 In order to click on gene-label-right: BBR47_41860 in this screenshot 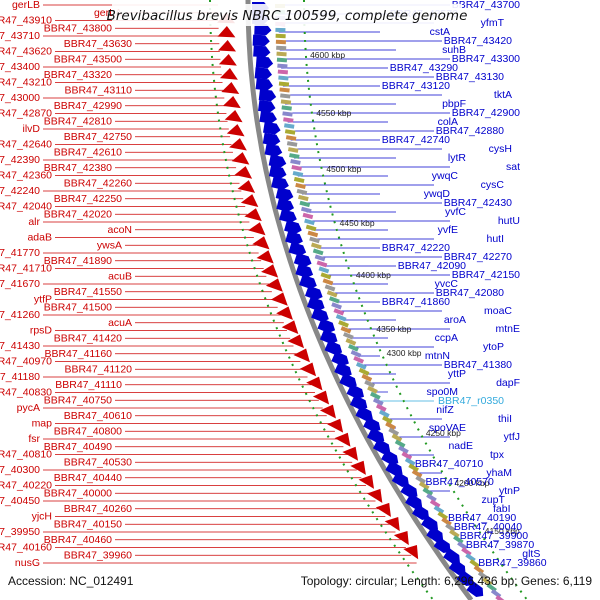, I will do `click(416, 302)`.